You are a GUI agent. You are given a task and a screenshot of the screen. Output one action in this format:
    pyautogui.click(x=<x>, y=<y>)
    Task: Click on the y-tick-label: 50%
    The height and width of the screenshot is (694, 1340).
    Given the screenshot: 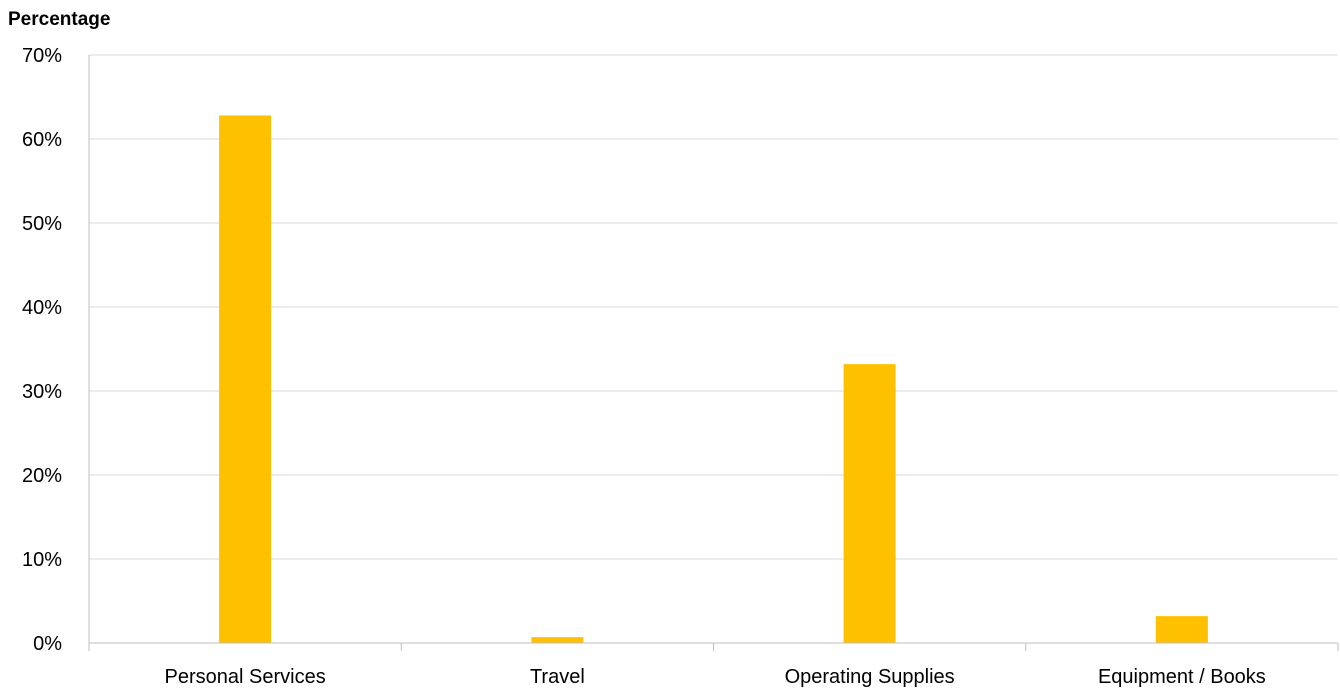 What is the action you would take?
    pyautogui.click(x=42, y=224)
    